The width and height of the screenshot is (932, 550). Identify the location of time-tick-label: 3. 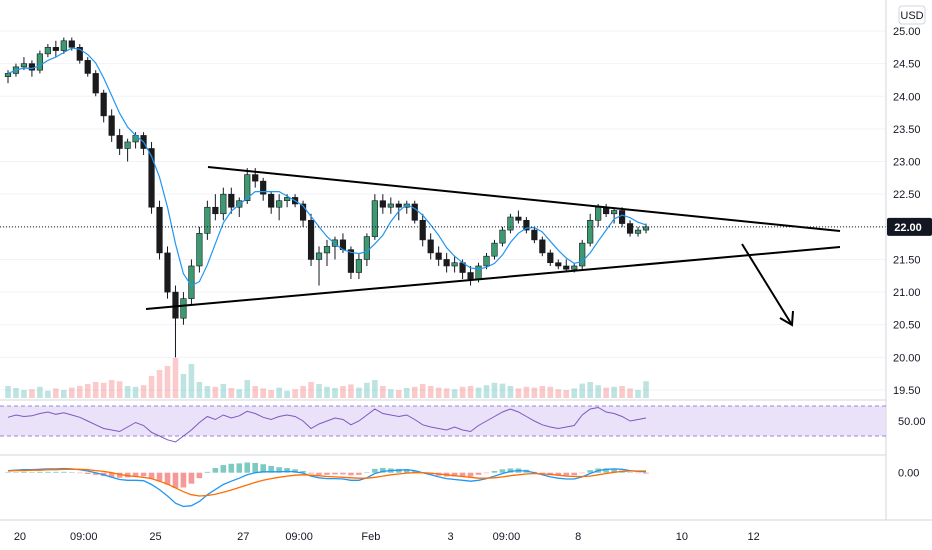
(451, 537).